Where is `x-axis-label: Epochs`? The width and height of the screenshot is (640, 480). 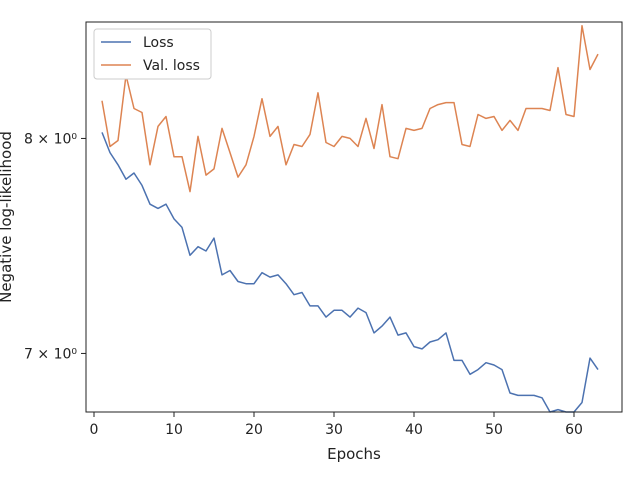 x-axis-label: Epochs is located at coordinates (354, 454).